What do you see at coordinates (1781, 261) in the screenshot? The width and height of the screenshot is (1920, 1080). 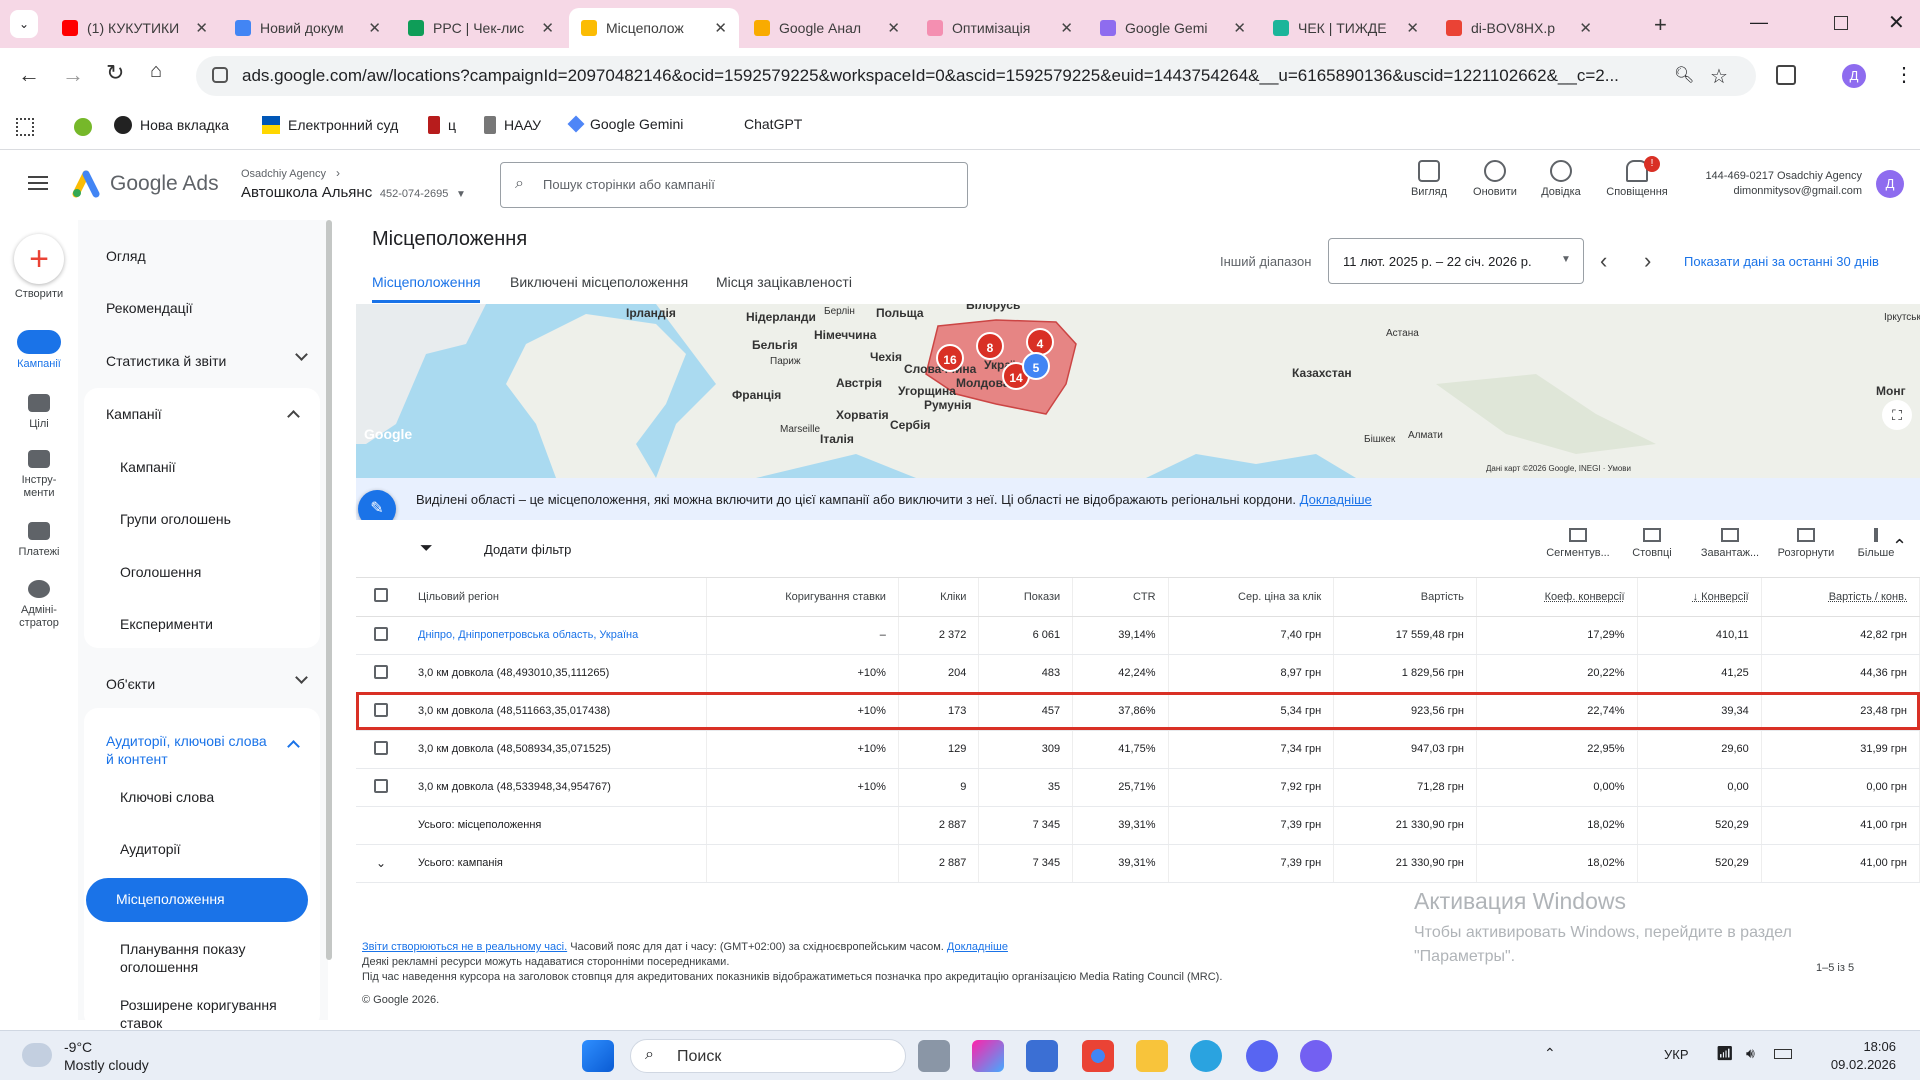 I see `last-30-days-link: Показати дані за останні 30 днів` at bounding box center [1781, 261].